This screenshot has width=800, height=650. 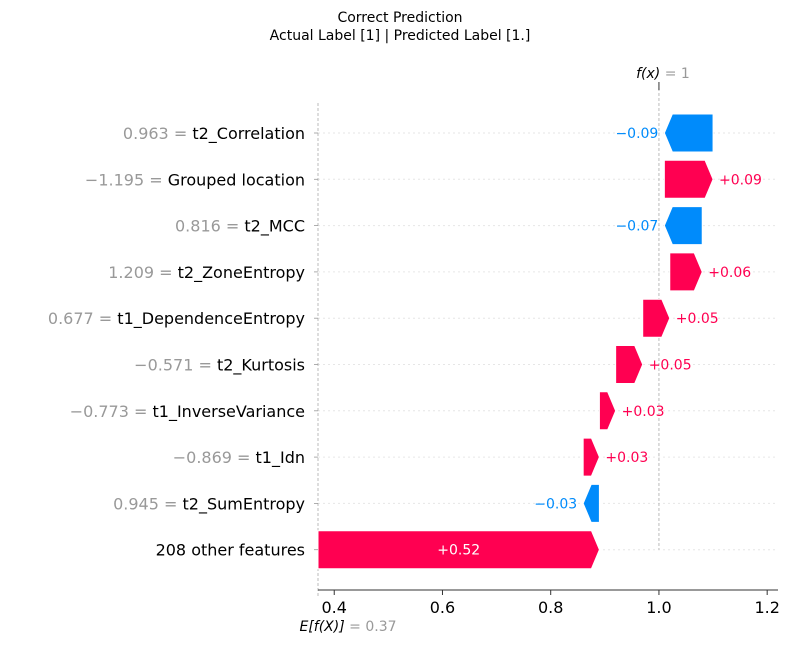 I want to click on feature-name: t1_DependenceEntropy, so click(x=211, y=319).